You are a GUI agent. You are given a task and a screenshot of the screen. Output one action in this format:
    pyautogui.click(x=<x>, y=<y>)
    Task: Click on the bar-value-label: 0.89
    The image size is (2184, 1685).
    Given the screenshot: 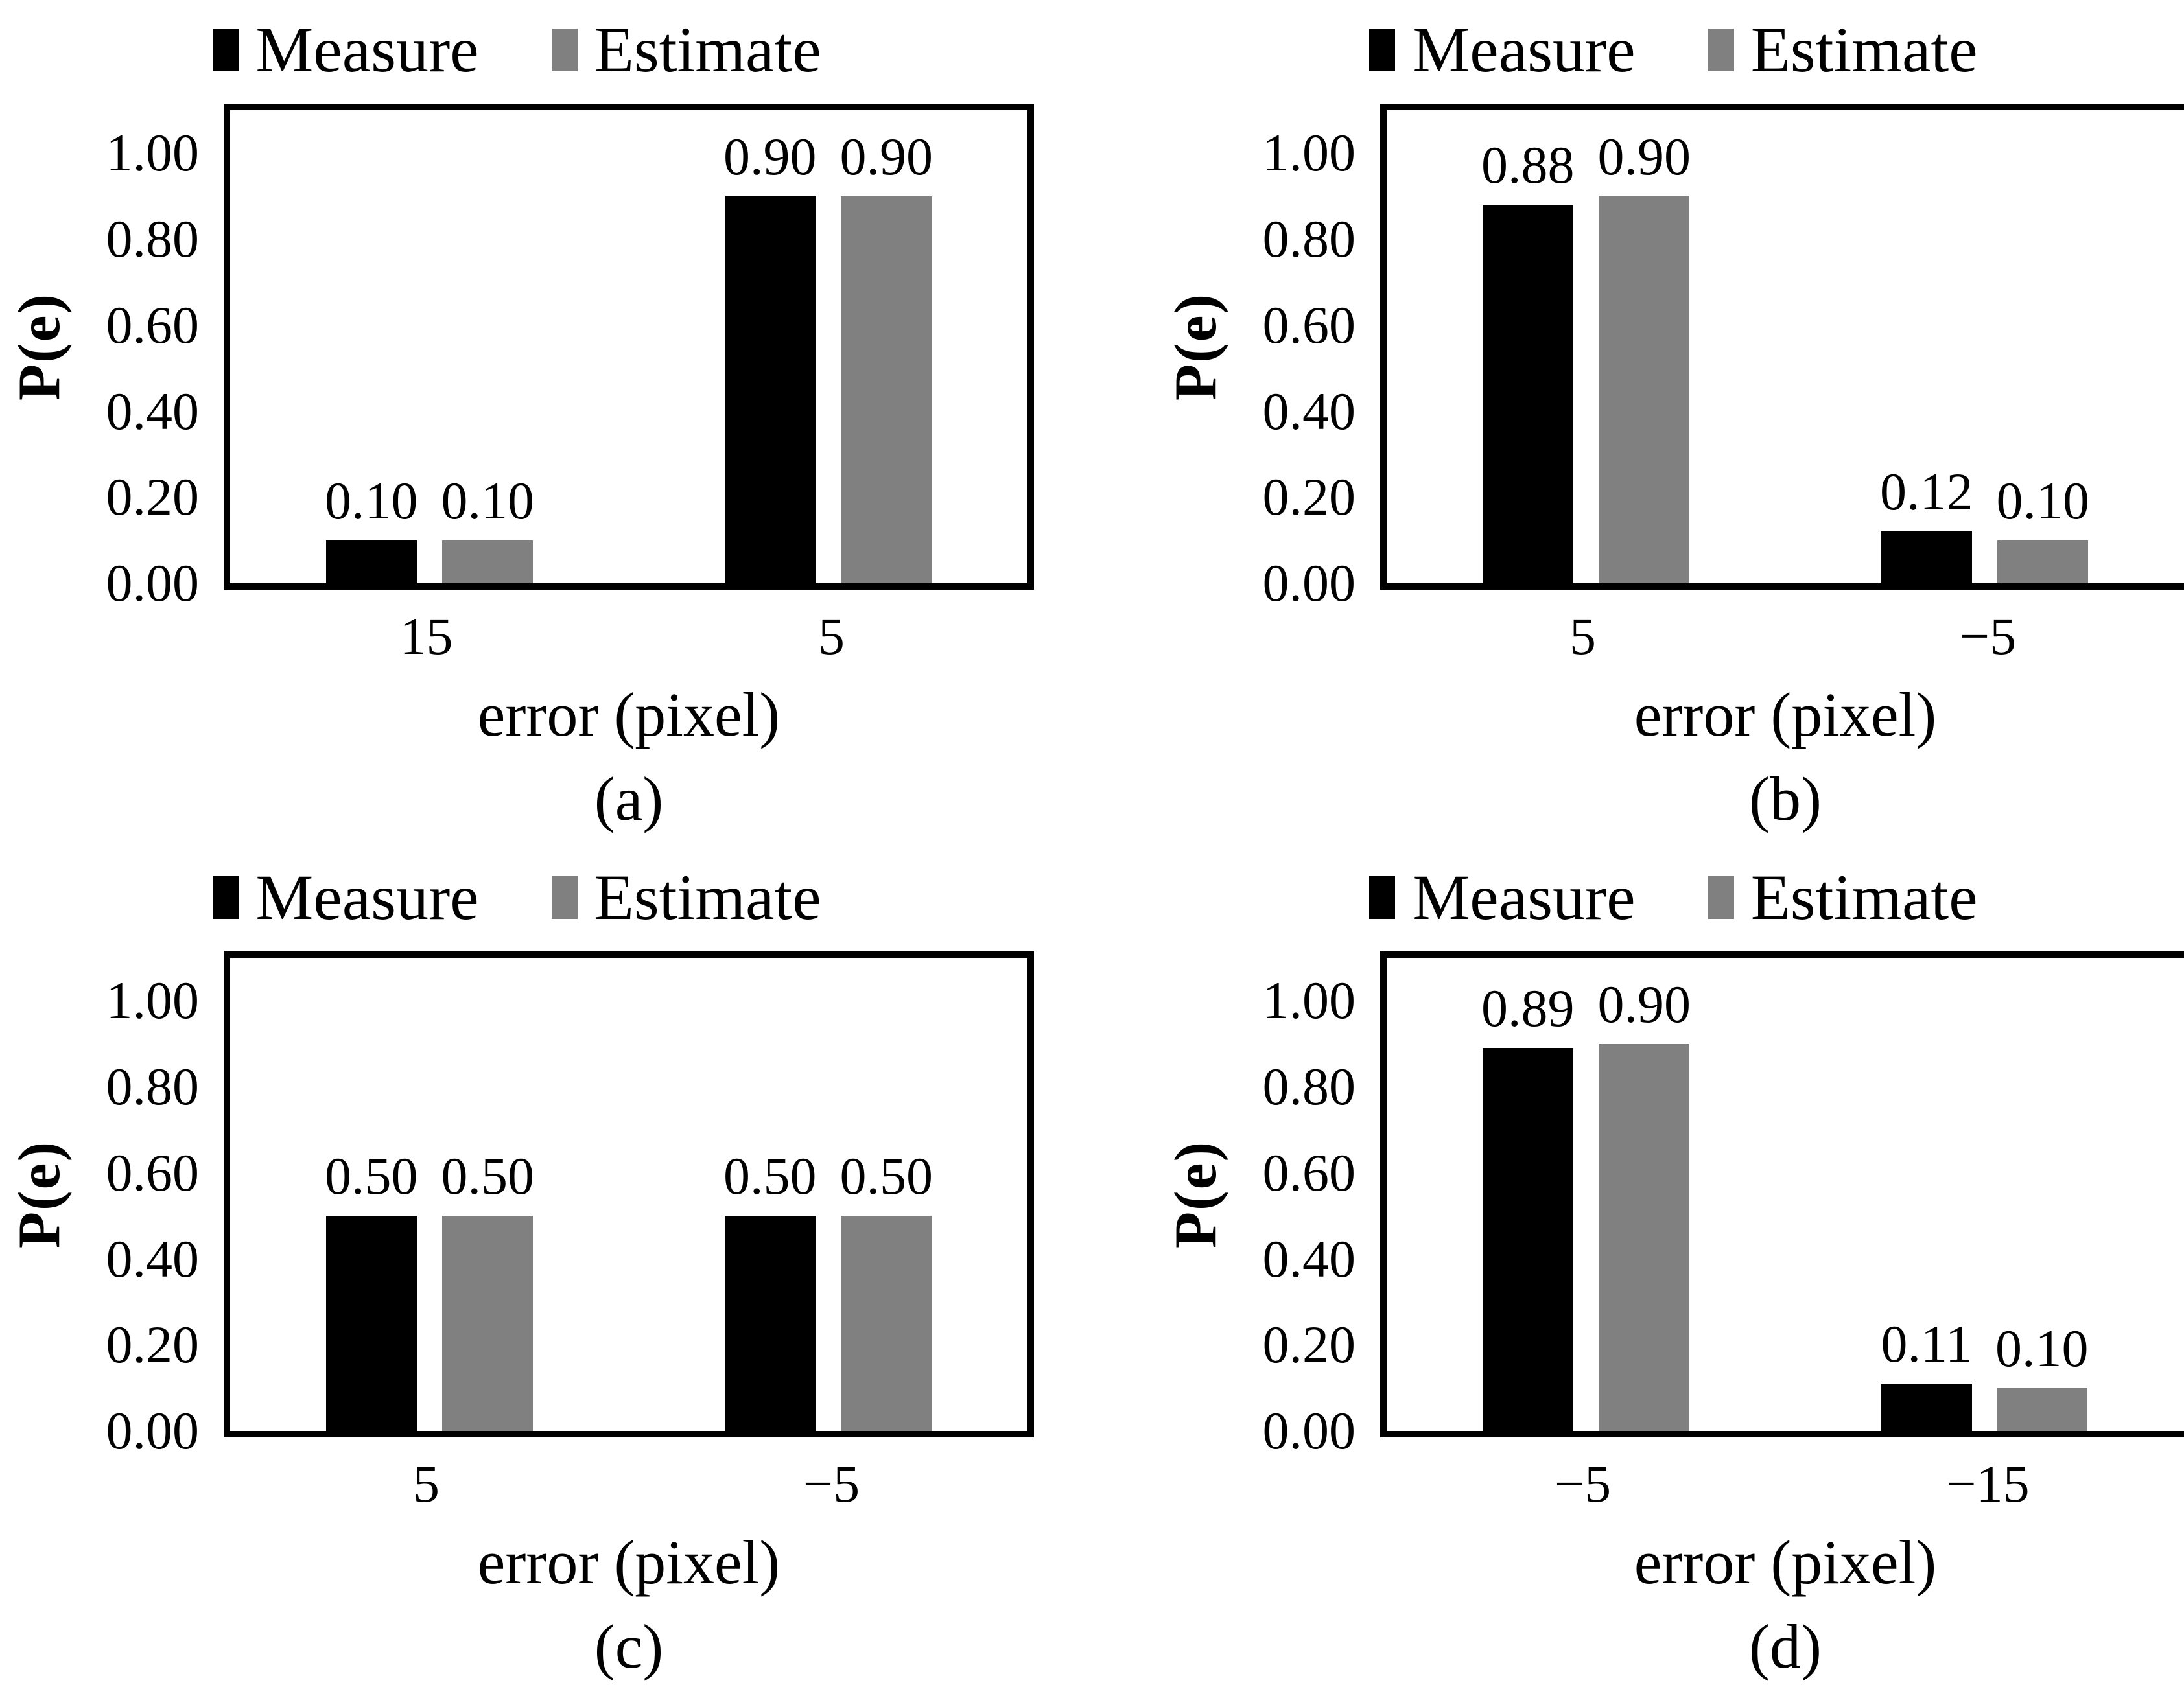 What is the action you would take?
    pyautogui.click(x=1528, y=1008)
    